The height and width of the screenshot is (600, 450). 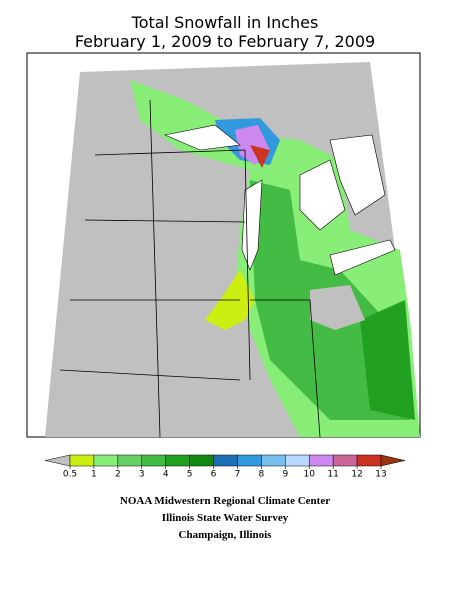 What do you see at coordinates (357, 175) in the screenshot?
I see `land-outside` at bounding box center [357, 175].